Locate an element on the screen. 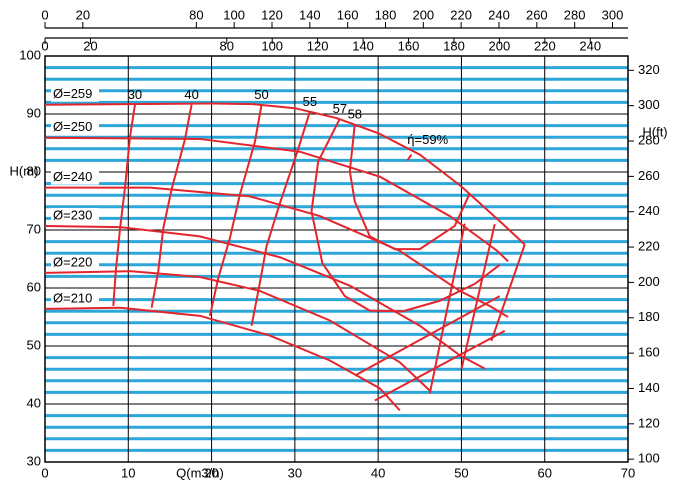  y-tick-label: 30 is located at coordinates (34, 460).